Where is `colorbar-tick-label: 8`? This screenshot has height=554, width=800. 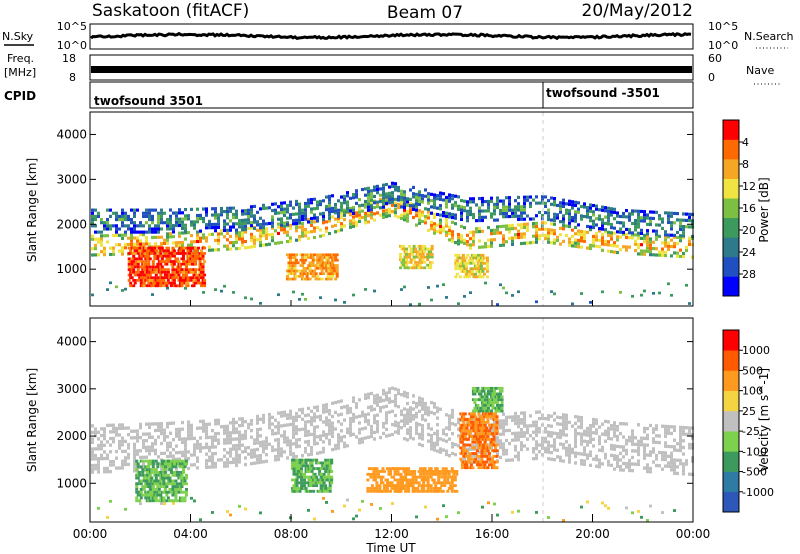
colorbar-tick-label: 8 is located at coordinates (745, 164).